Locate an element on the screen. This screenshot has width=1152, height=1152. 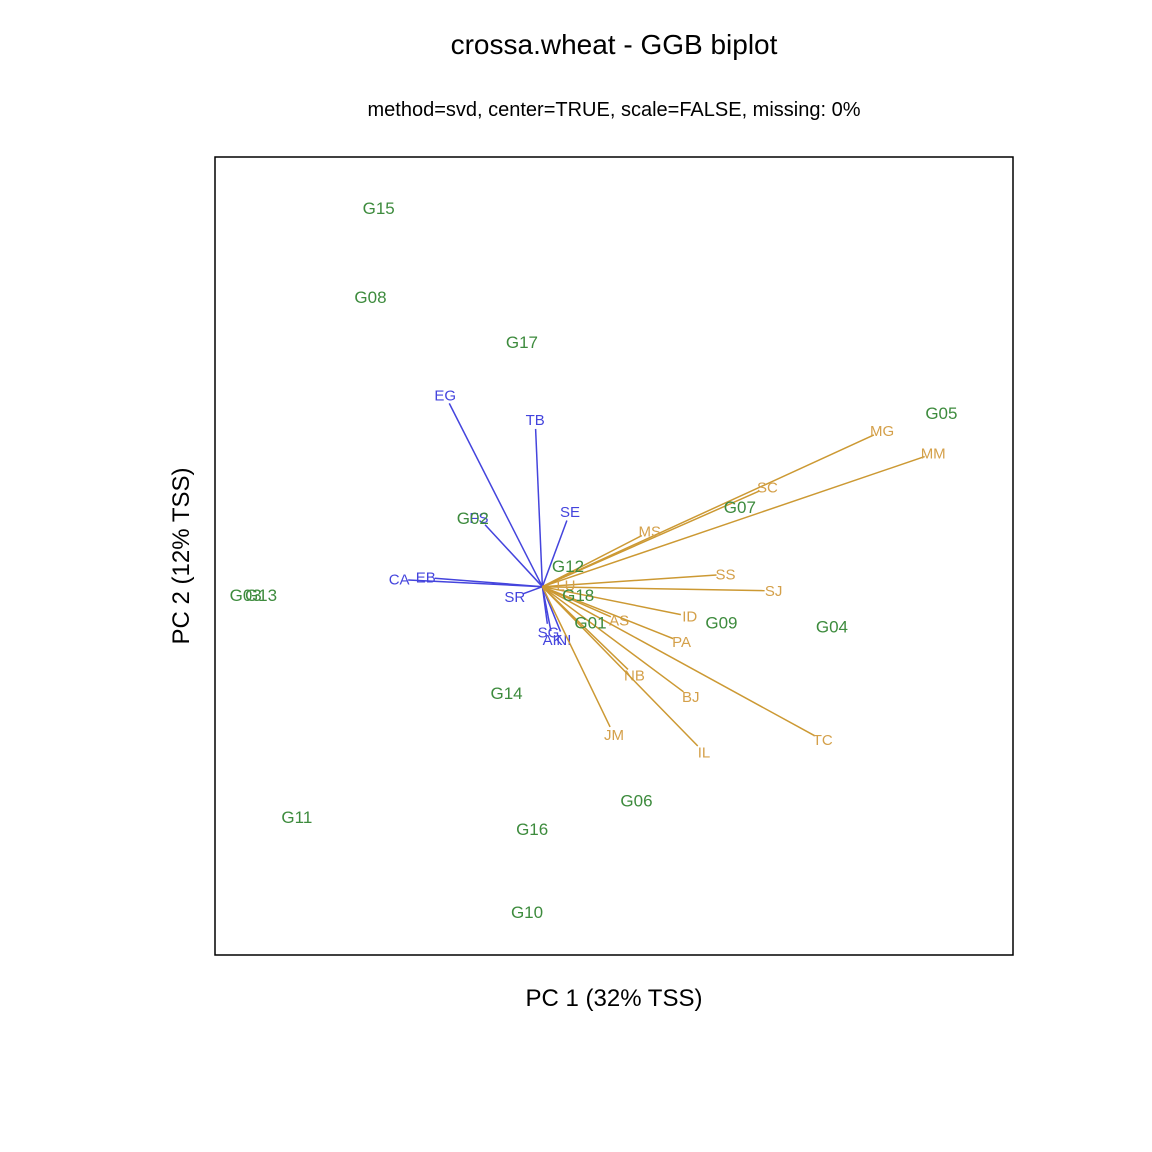
location-label-bj: BJ is located at coordinates (691, 697).